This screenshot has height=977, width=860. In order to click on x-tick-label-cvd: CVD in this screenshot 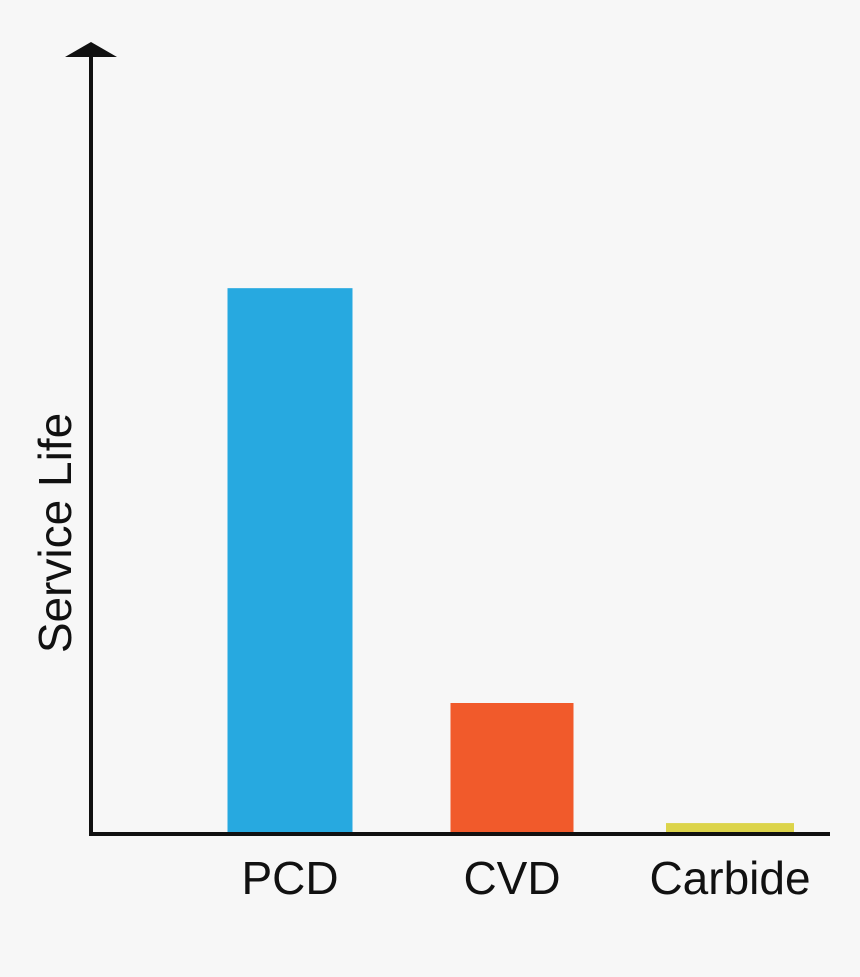, I will do `click(511, 878)`.